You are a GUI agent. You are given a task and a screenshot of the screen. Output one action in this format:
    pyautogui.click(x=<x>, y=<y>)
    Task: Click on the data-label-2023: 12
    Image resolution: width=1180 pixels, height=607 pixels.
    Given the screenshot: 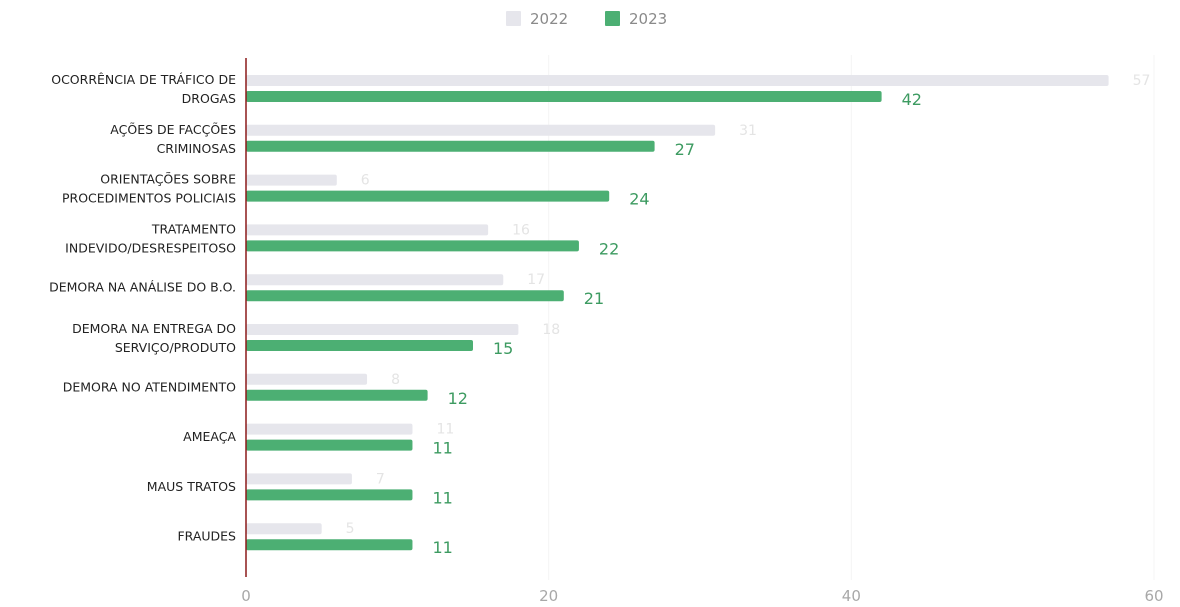 What is the action you would take?
    pyautogui.click(x=458, y=398)
    